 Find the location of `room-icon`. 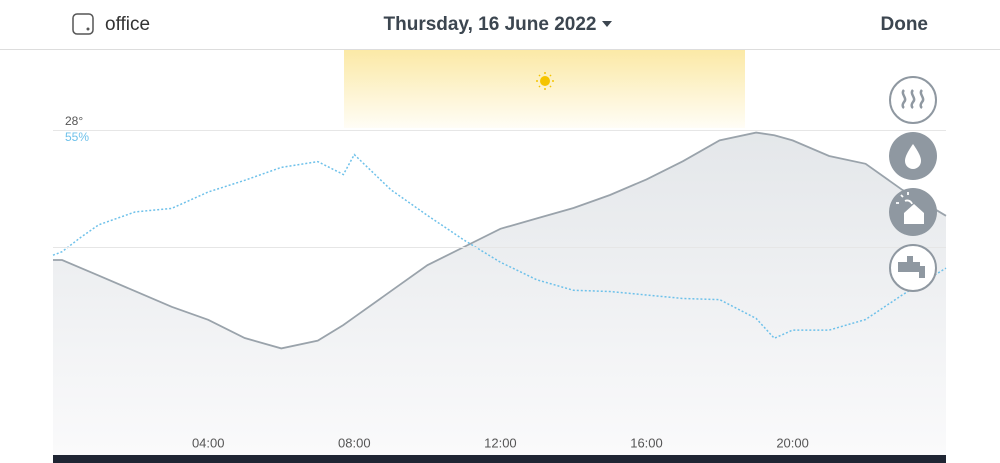

room-icon is located at coordinates (83, 24).